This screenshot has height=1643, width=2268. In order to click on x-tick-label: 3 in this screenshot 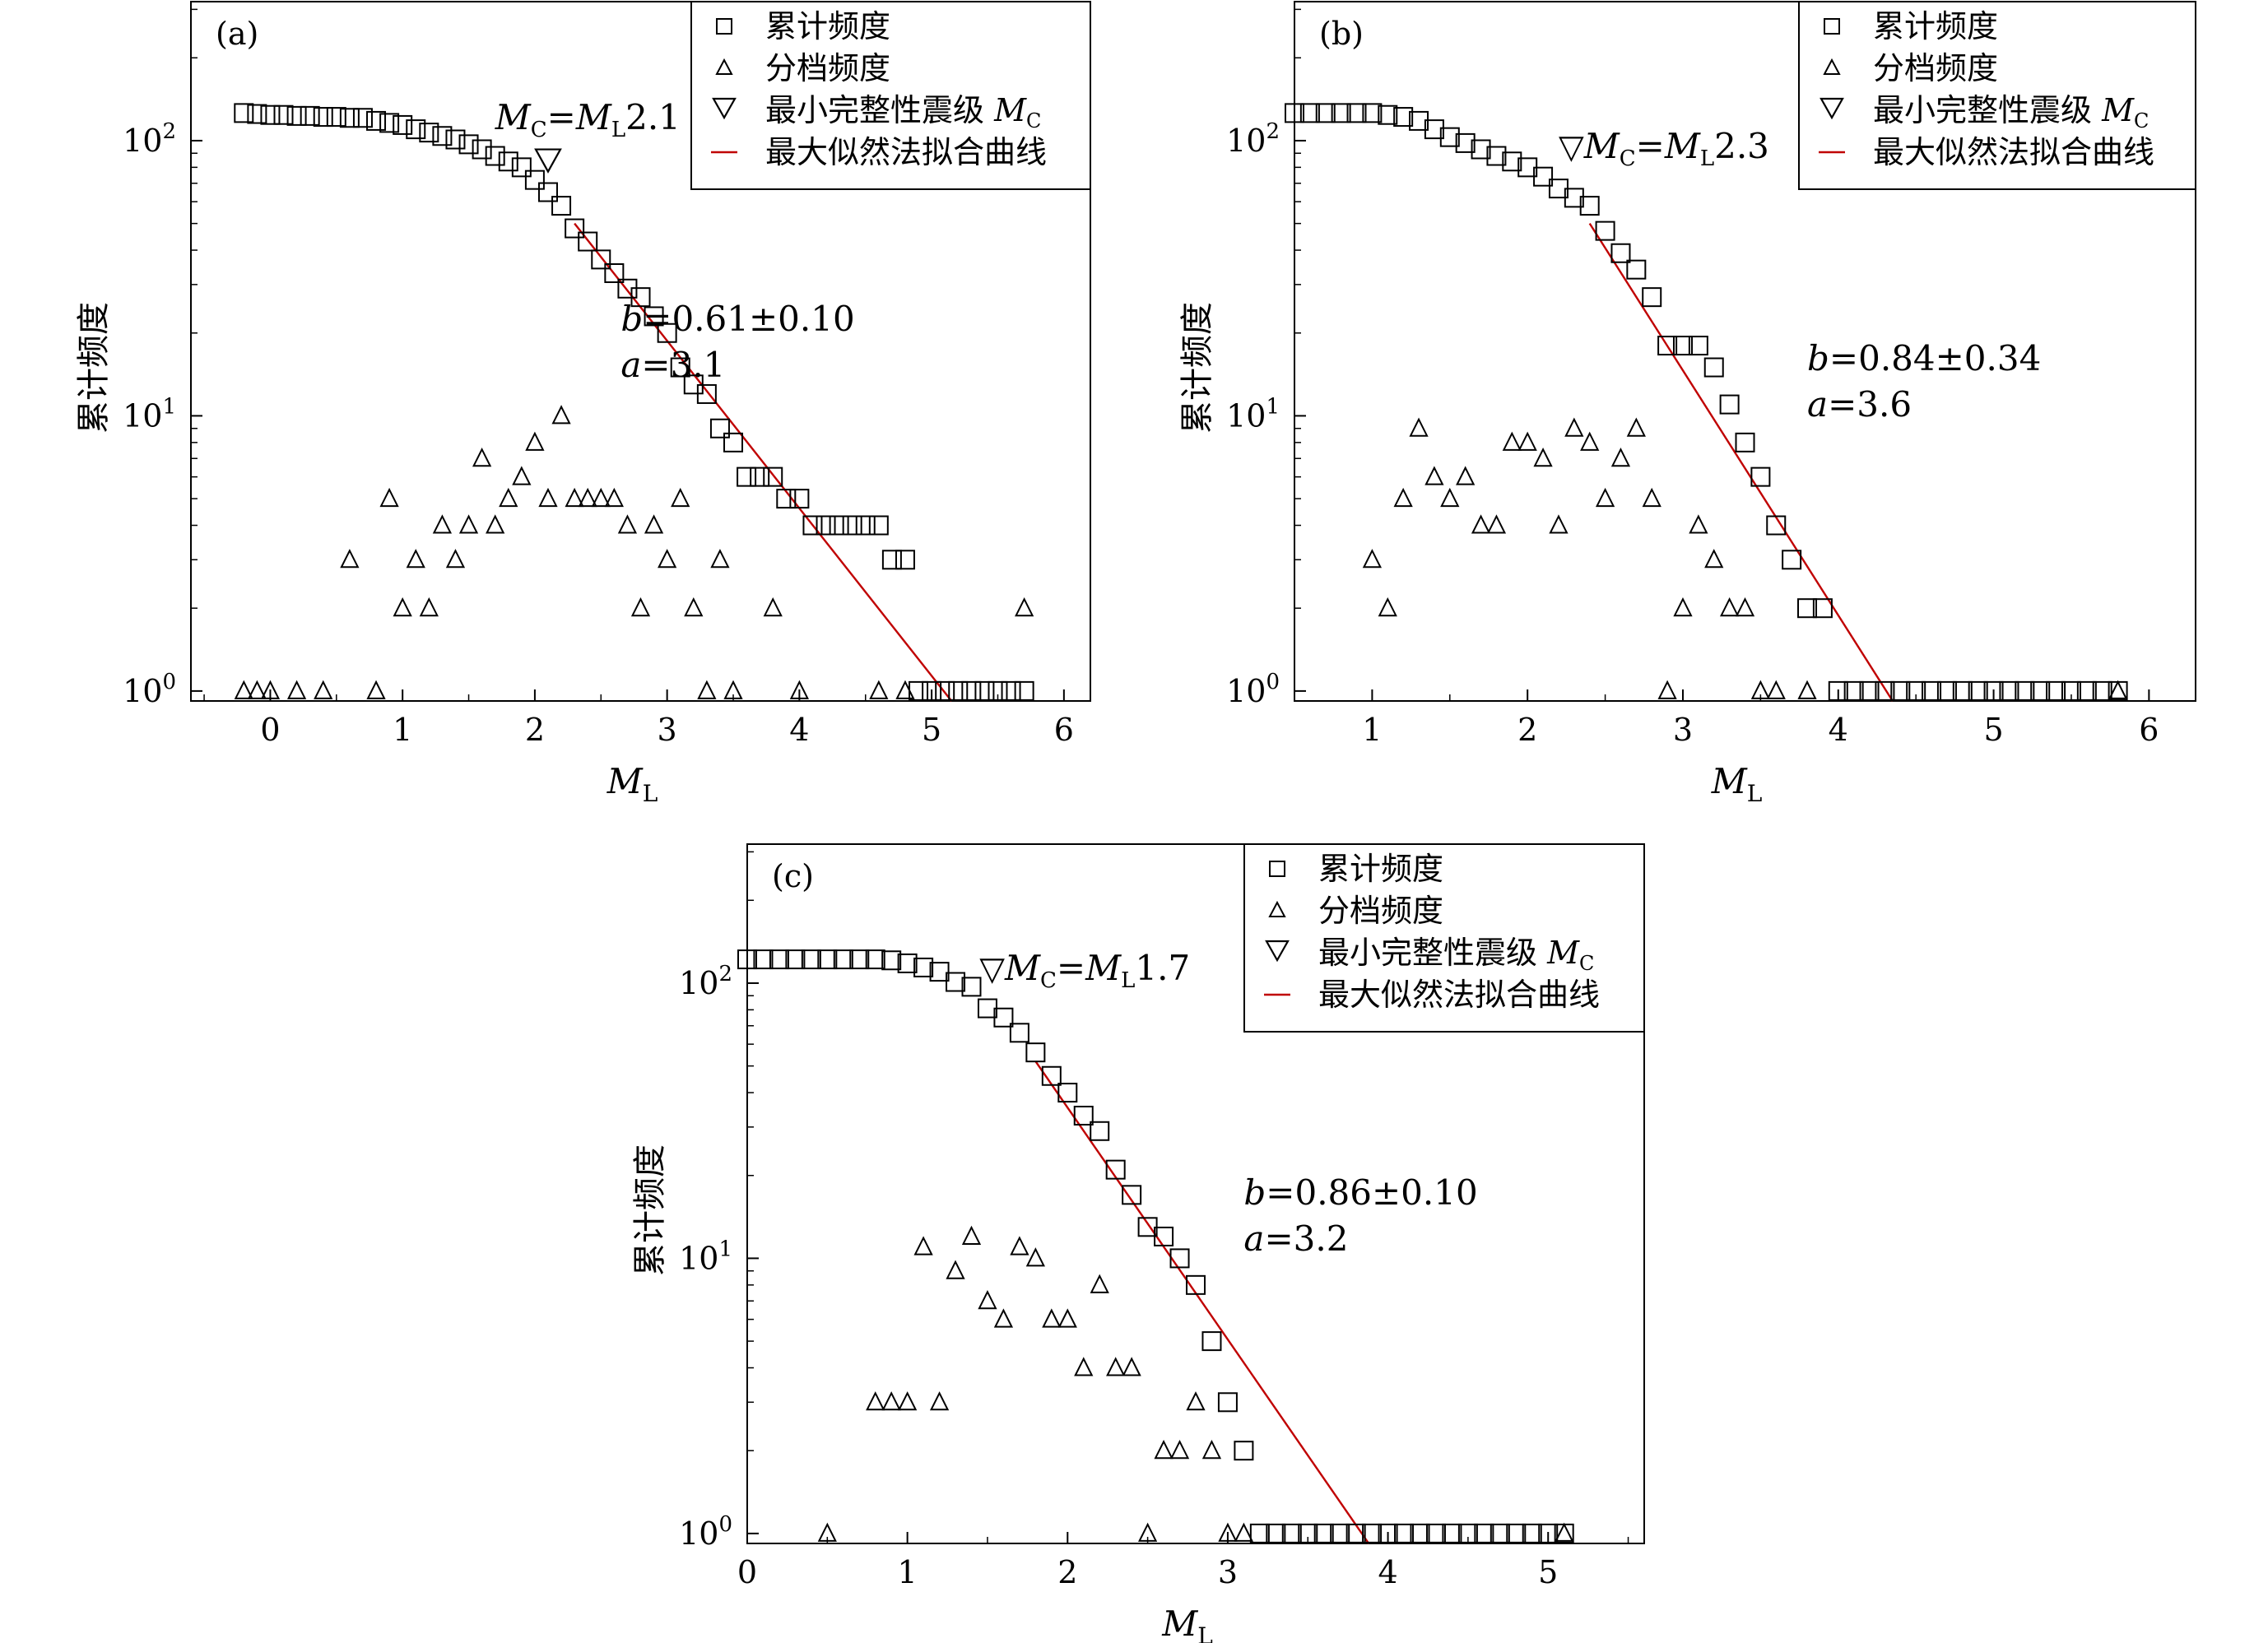, I will do `click(1683, 730)`.